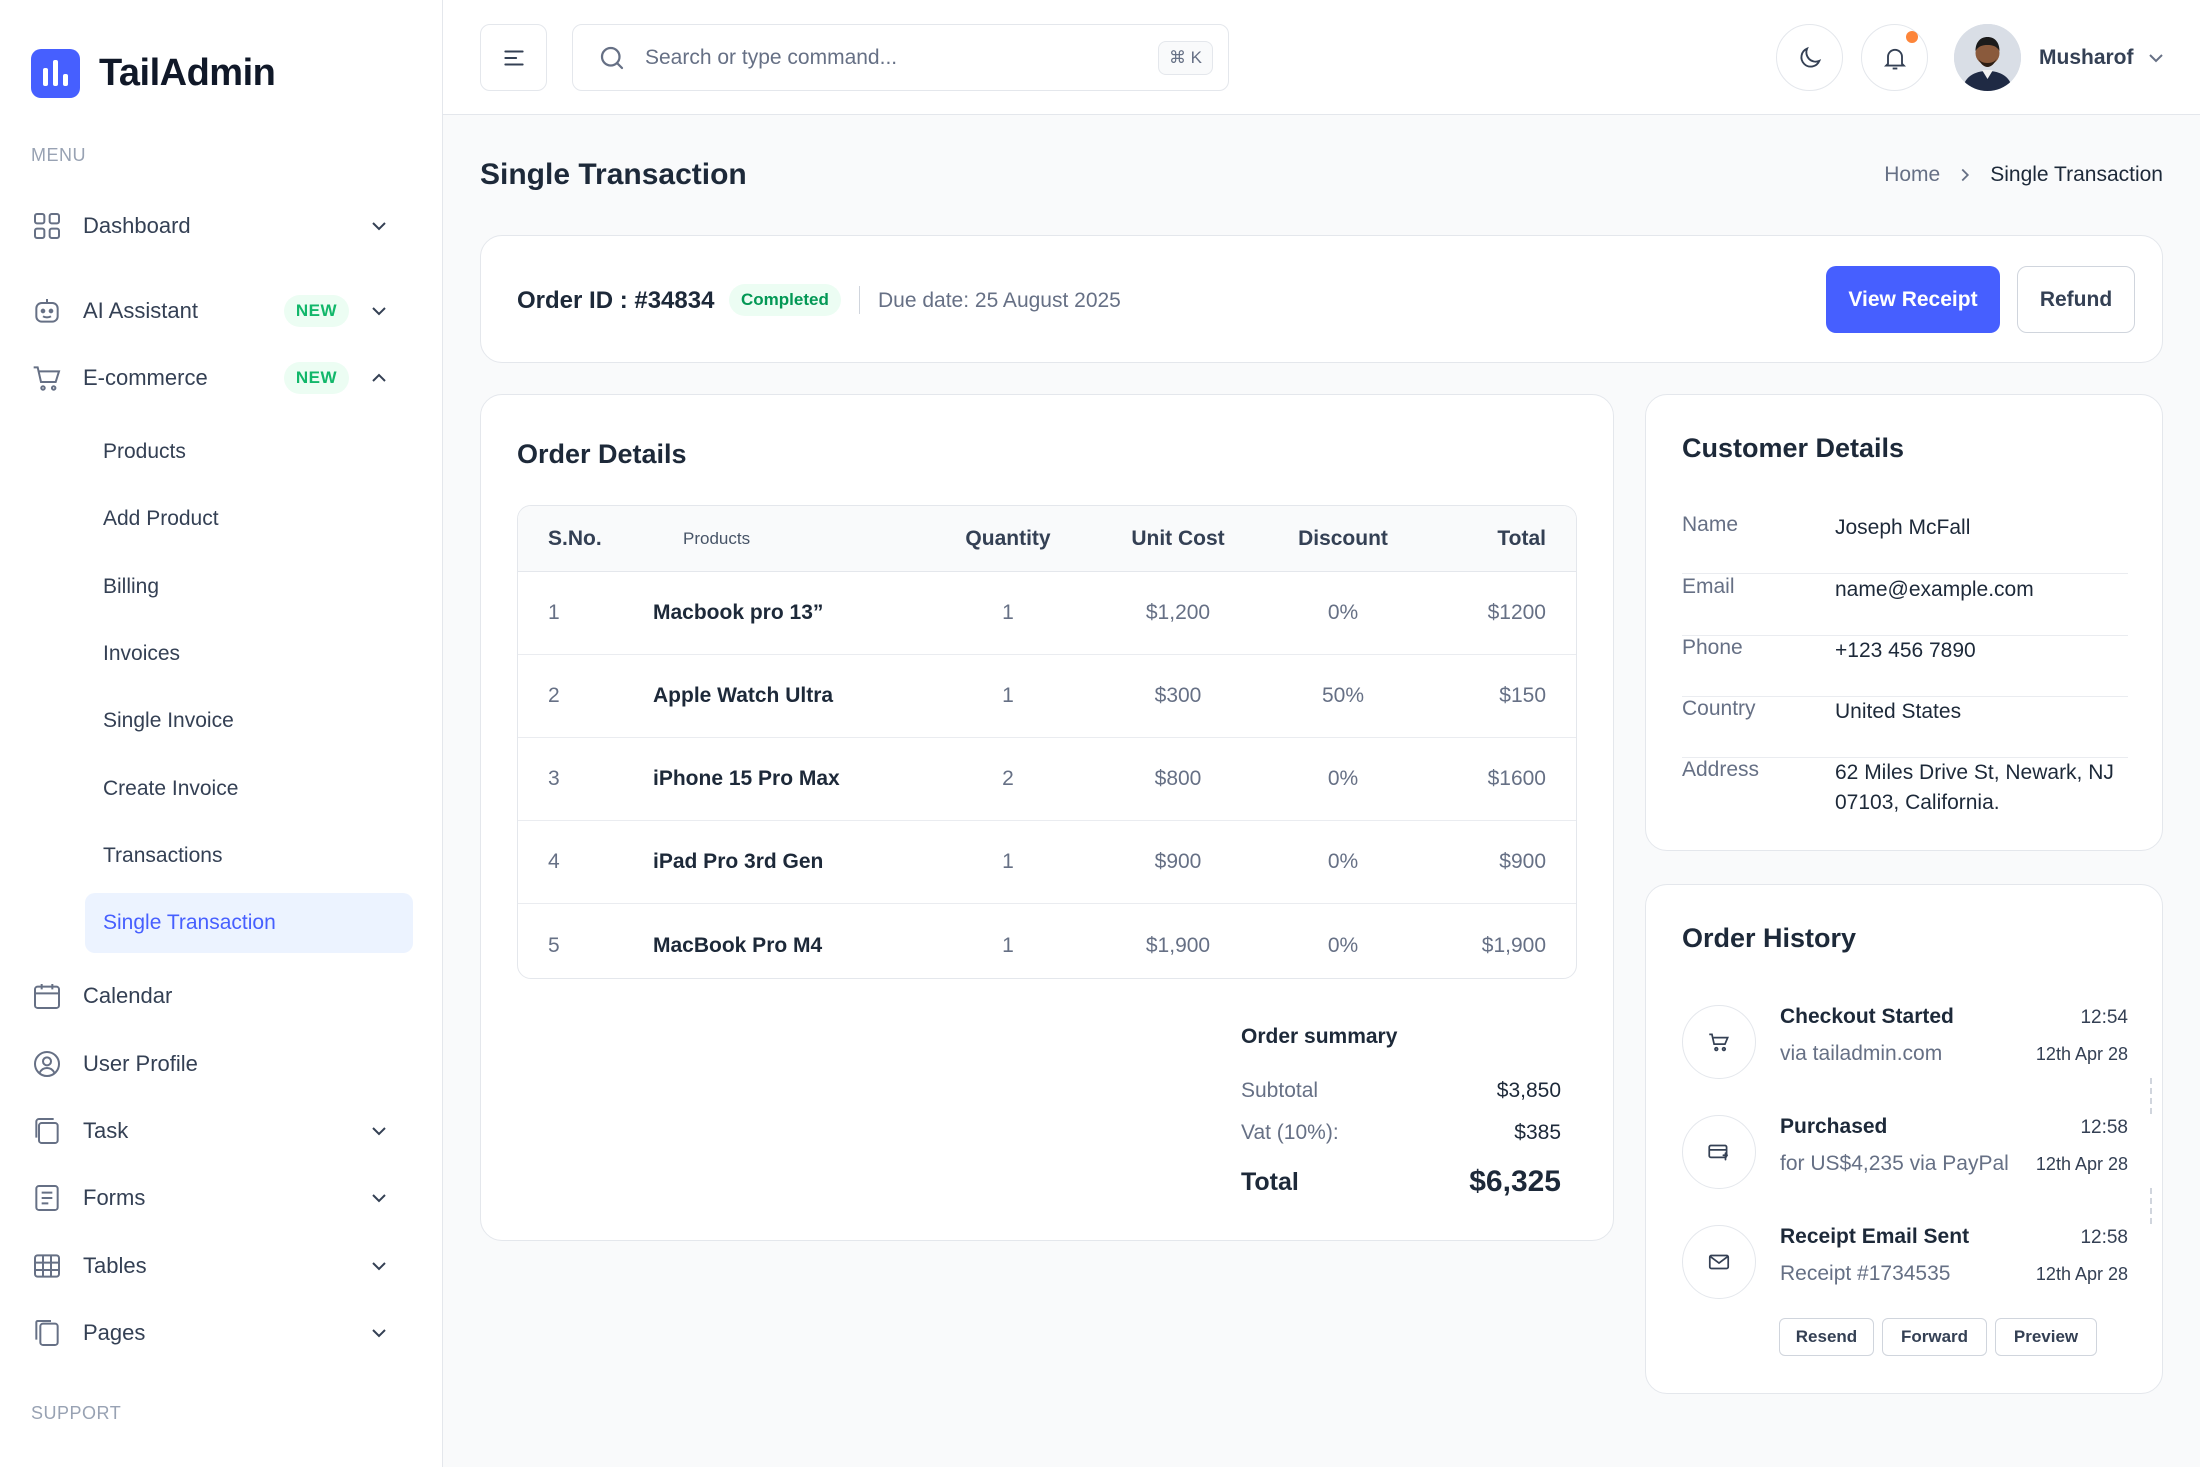 The height and width of the screenshot is (1467, 2200). What do you see at coordinates (47, 311) in the screenshot?
I see `robot-icon` at bounding box center [47, 311].